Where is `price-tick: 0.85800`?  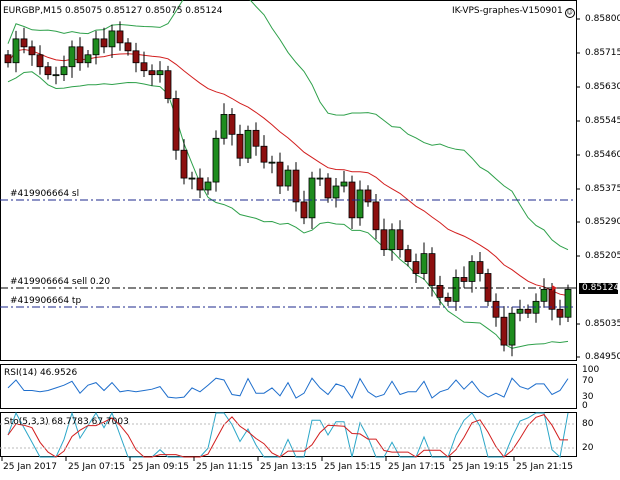 price-tick: 0.85800 is located at coordinates (602, 19).